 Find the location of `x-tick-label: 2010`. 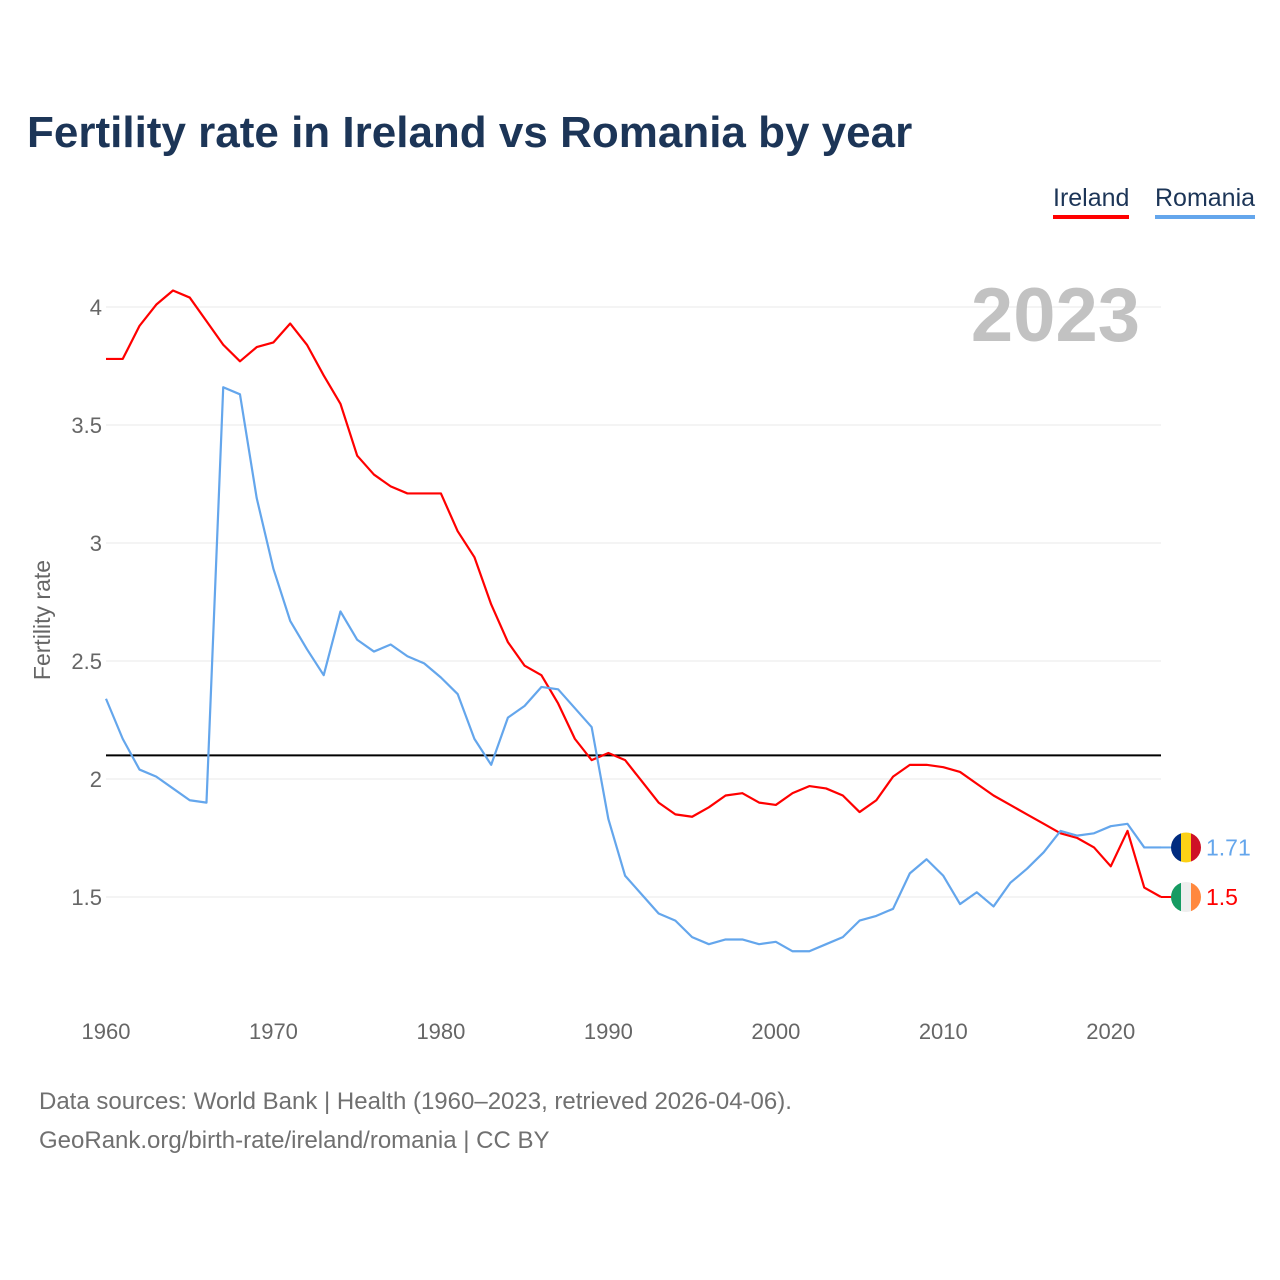

x-tick-label: 2010 is located at coordinates (943, 1031).